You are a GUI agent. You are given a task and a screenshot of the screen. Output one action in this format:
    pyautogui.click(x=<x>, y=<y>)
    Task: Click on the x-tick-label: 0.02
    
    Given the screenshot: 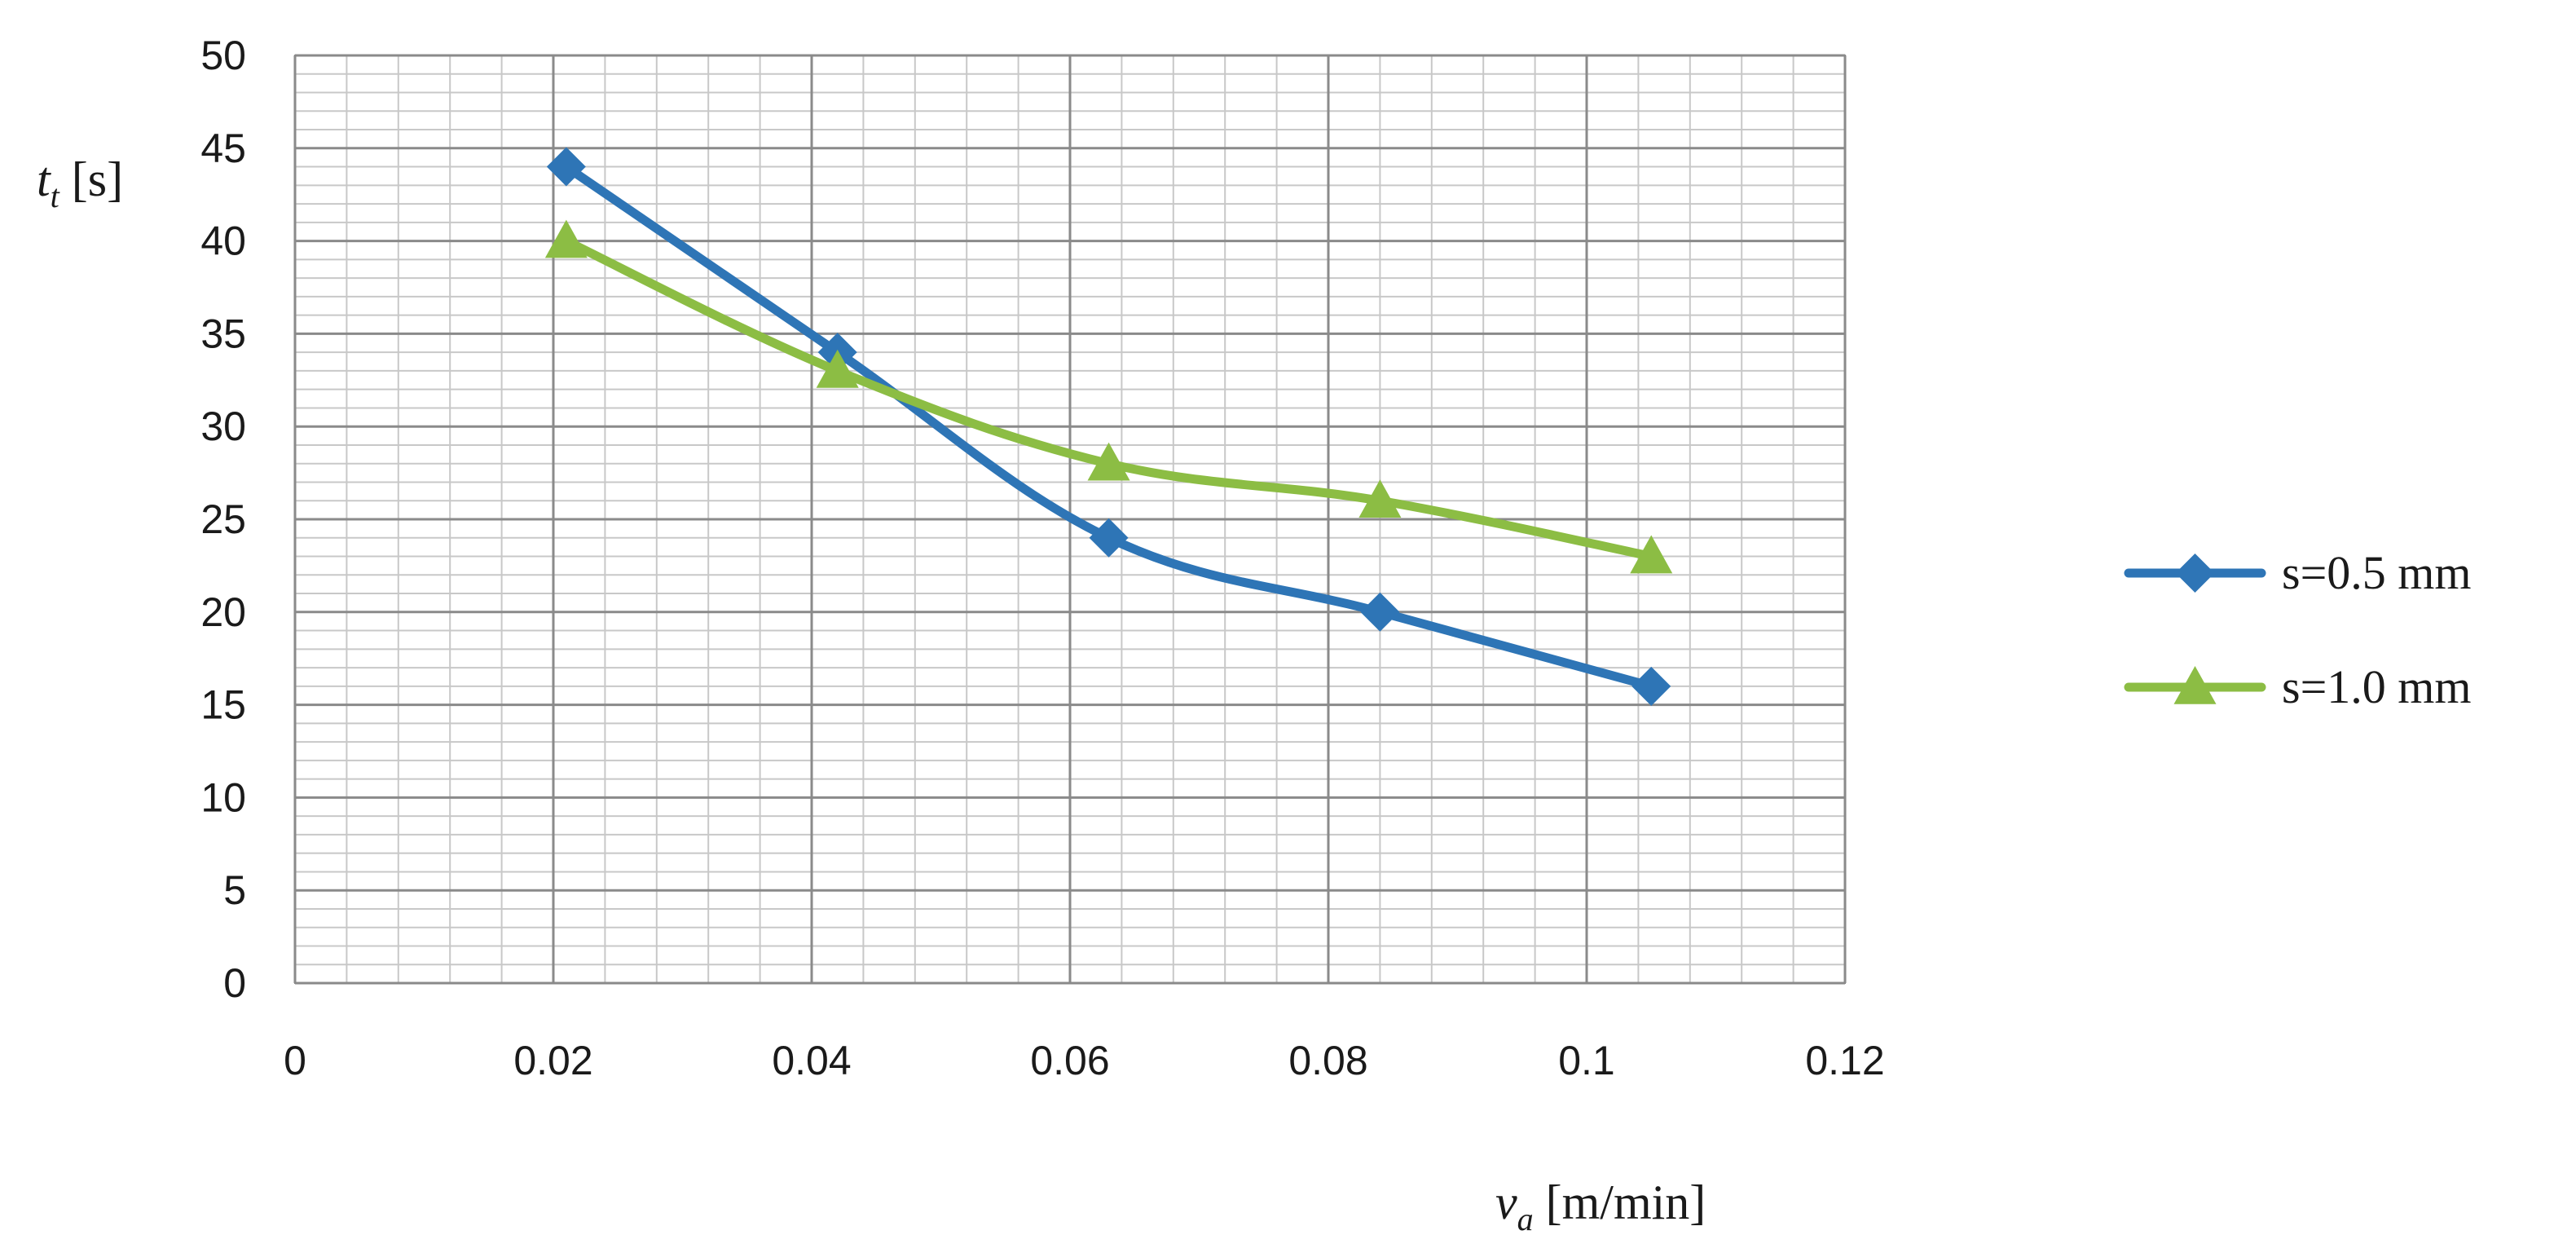 What is the action you would take?
    pyautogui.click(x=552, y=1060)
    